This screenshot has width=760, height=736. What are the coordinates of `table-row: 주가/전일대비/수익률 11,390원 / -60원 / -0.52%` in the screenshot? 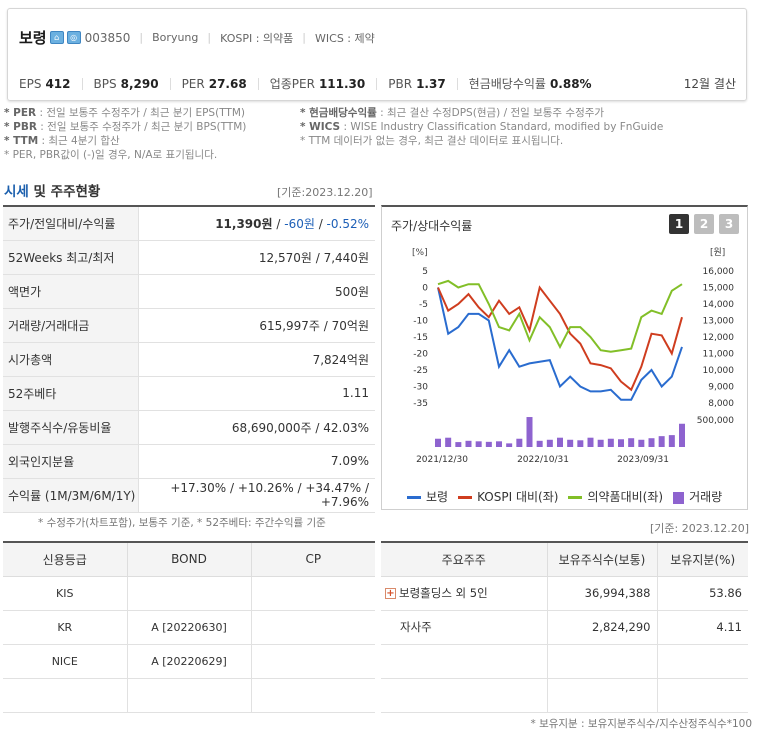 It's located at (189, 223).